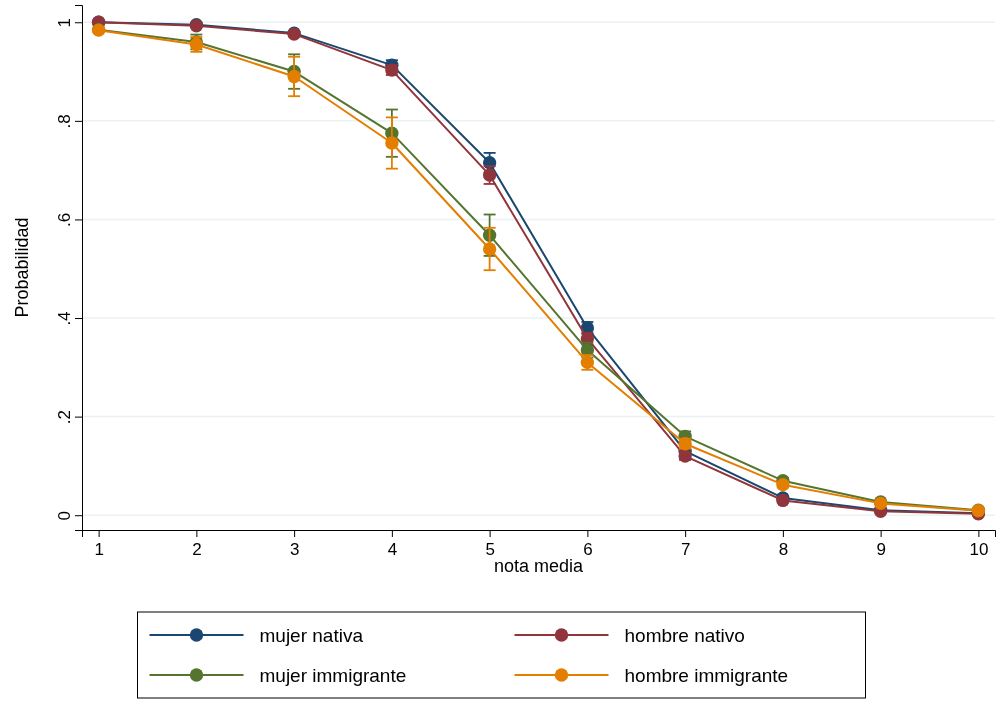  I want to click on x-tick-label: 8, so click(783, 550).